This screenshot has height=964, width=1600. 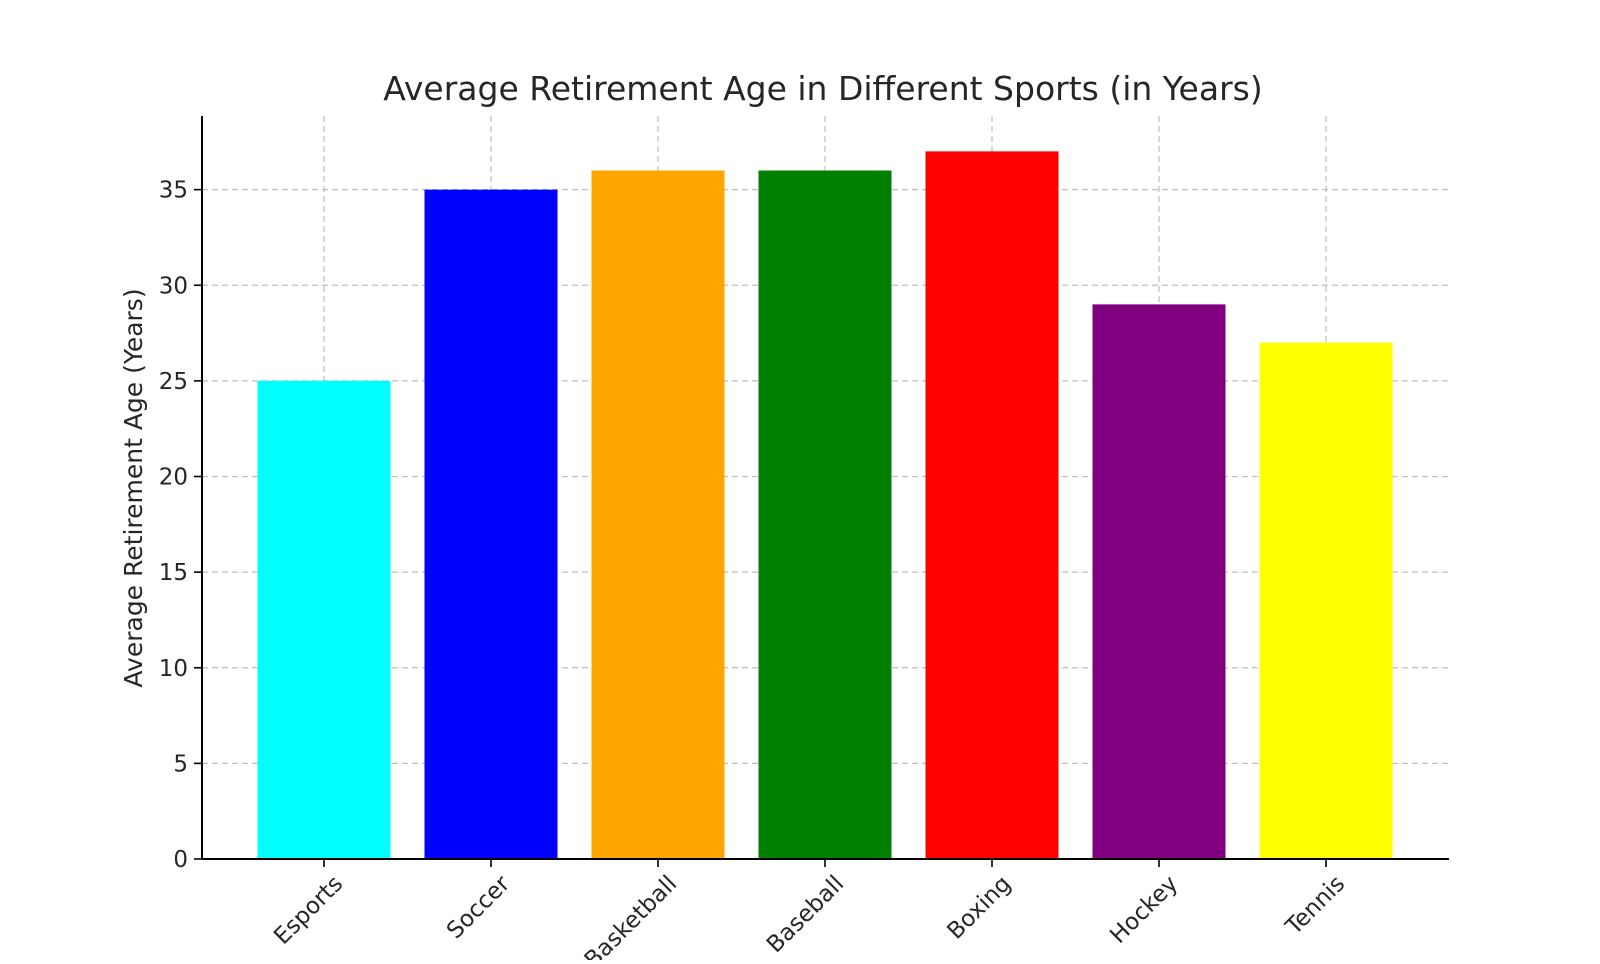 What do you see at coordinates (173, 669) in the screenshot?
I see `y-tick-label: 10` at bounding box center [173, 669].